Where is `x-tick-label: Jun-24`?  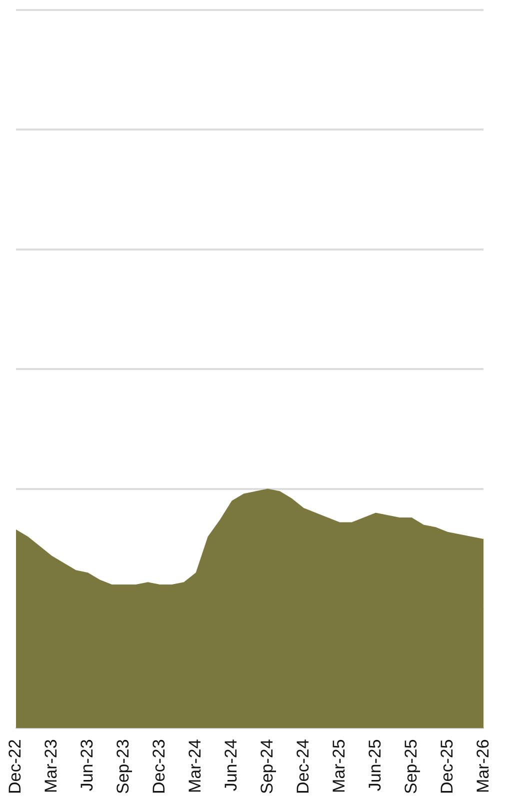
x-tick-label: Jun-24 is located at coordinates (231, 765).